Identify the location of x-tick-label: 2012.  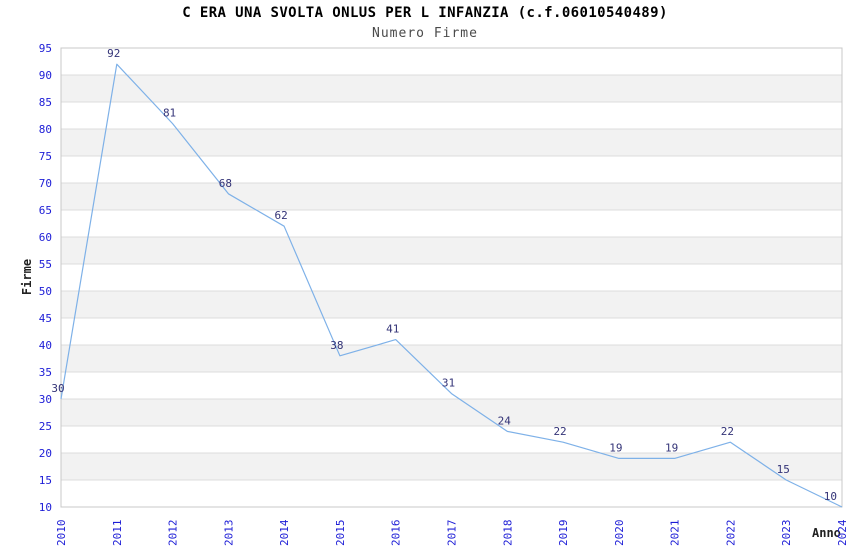
(173, 533).